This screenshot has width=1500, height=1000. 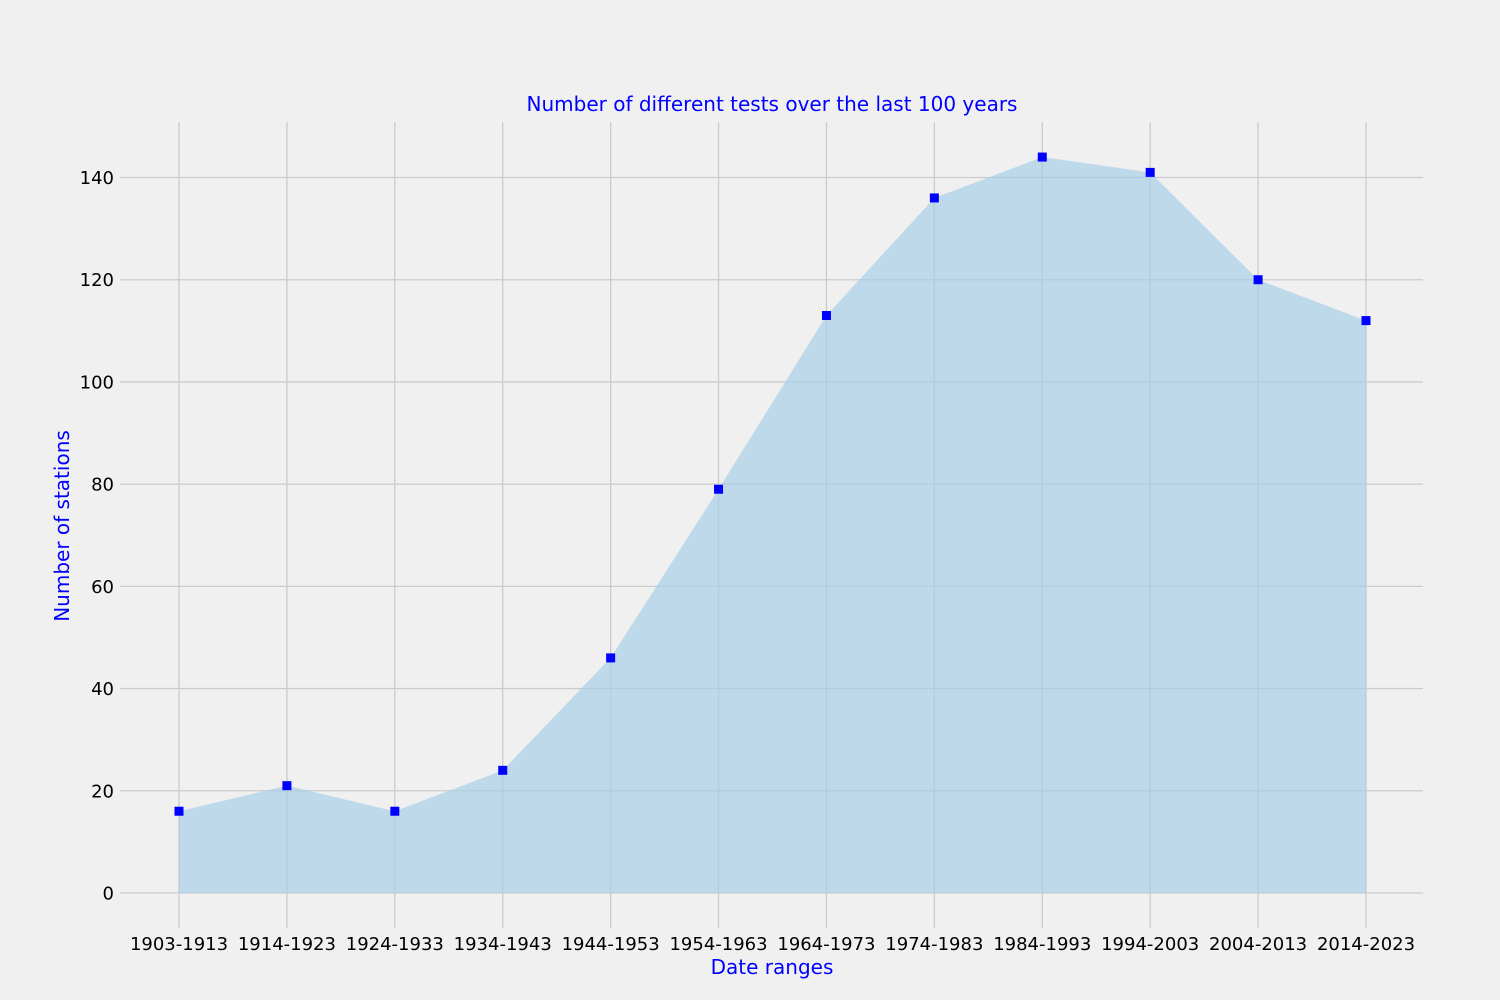 What do you see at coordinates (772, 967) in the screenshot?
I see `x-axis-label: Date ranges` at bounding box center [772, 967].